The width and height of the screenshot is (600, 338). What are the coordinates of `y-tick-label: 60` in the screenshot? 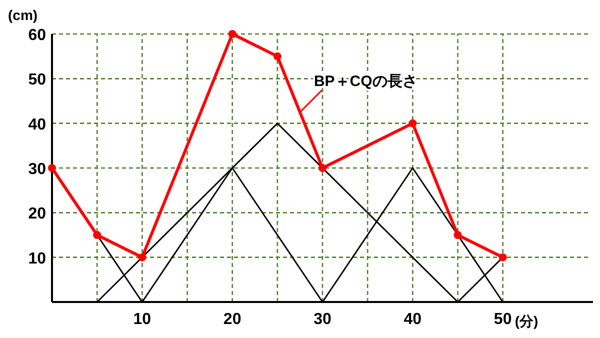 It's located at (37, 35).